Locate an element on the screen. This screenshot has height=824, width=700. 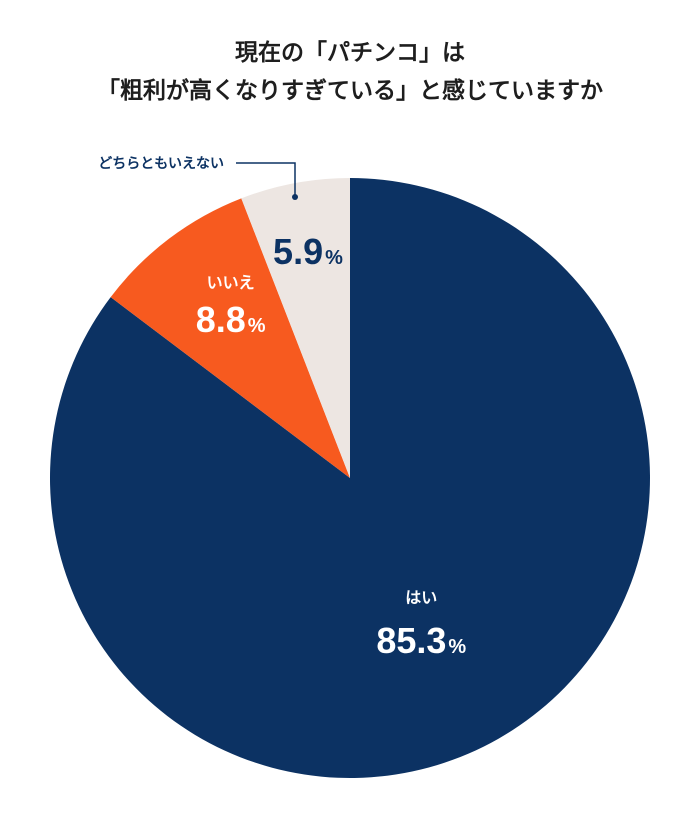
slice-no is located at coordinates (230, 338).